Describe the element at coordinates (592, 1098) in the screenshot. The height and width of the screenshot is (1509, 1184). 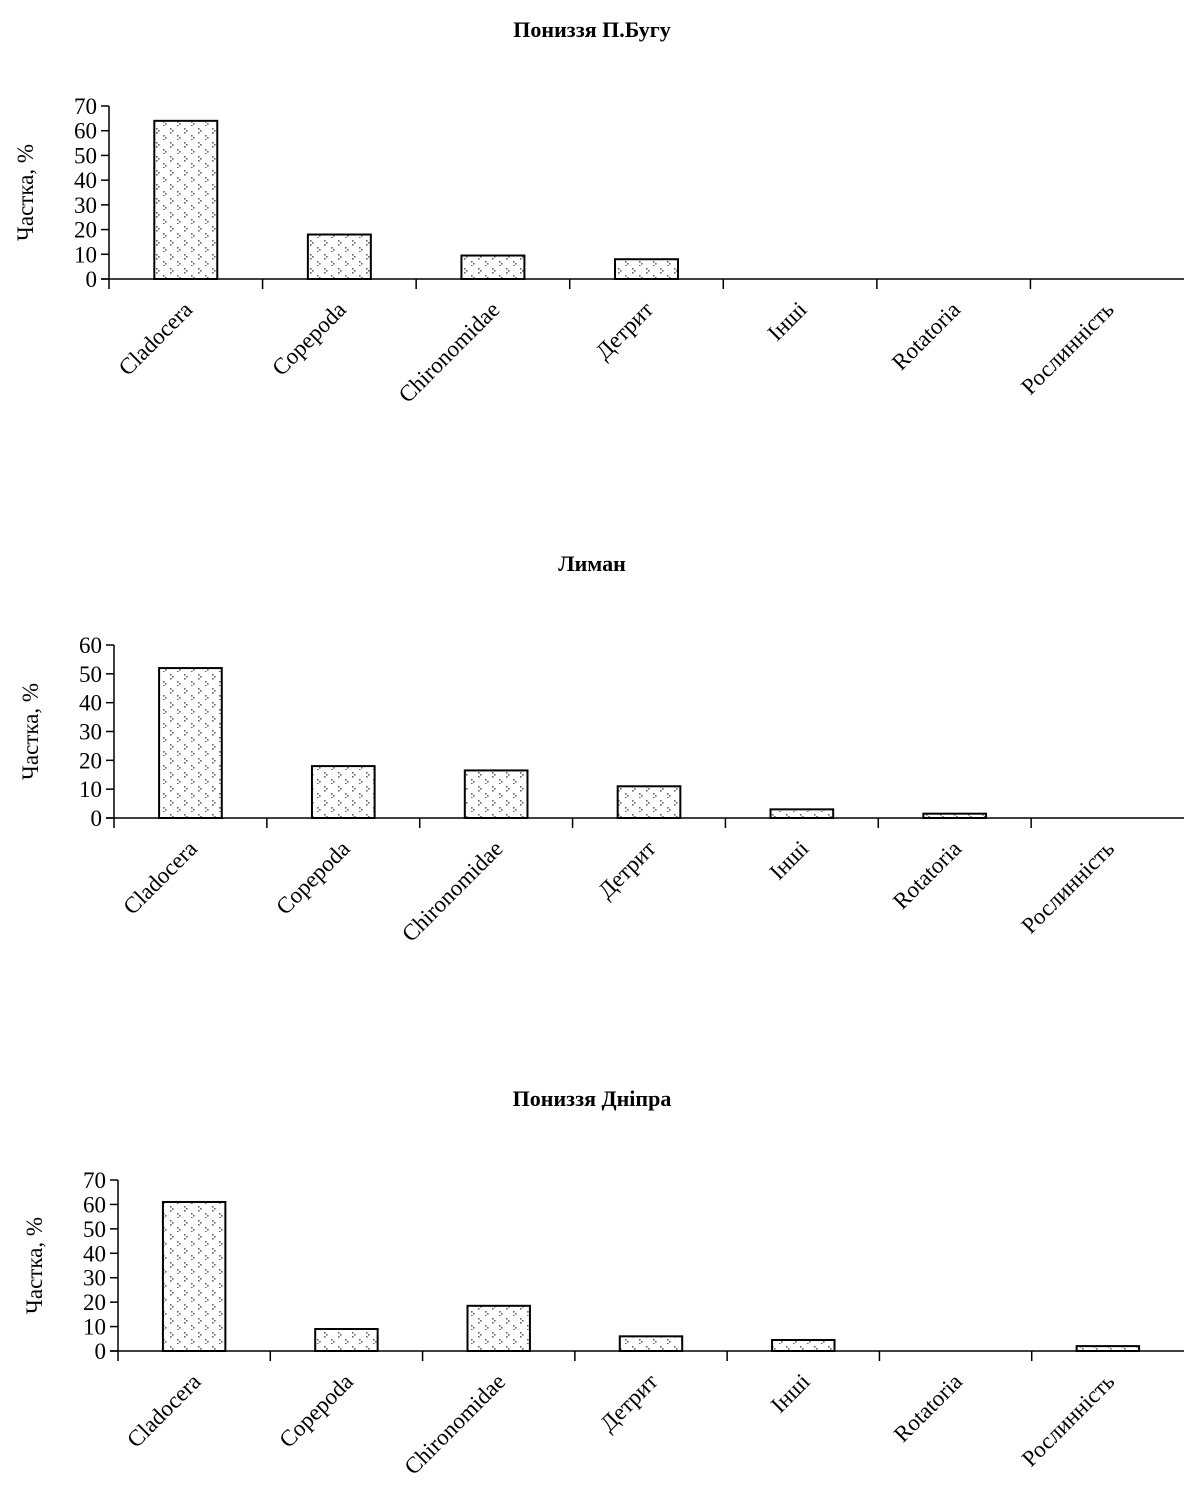
I see `chart-title: Пониззя Дніпра` at that location.